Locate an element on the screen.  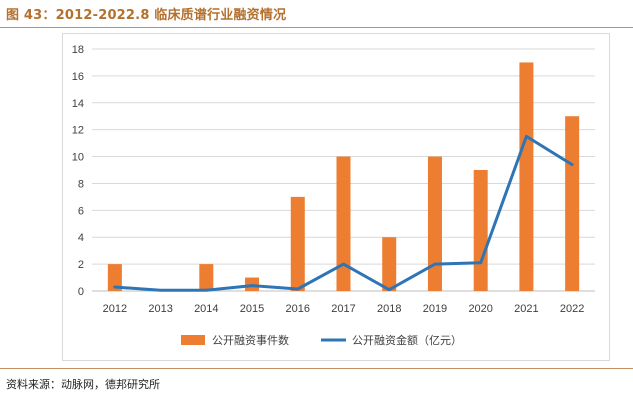
y-tick-label: 6 is located at coordinates (81, 211).